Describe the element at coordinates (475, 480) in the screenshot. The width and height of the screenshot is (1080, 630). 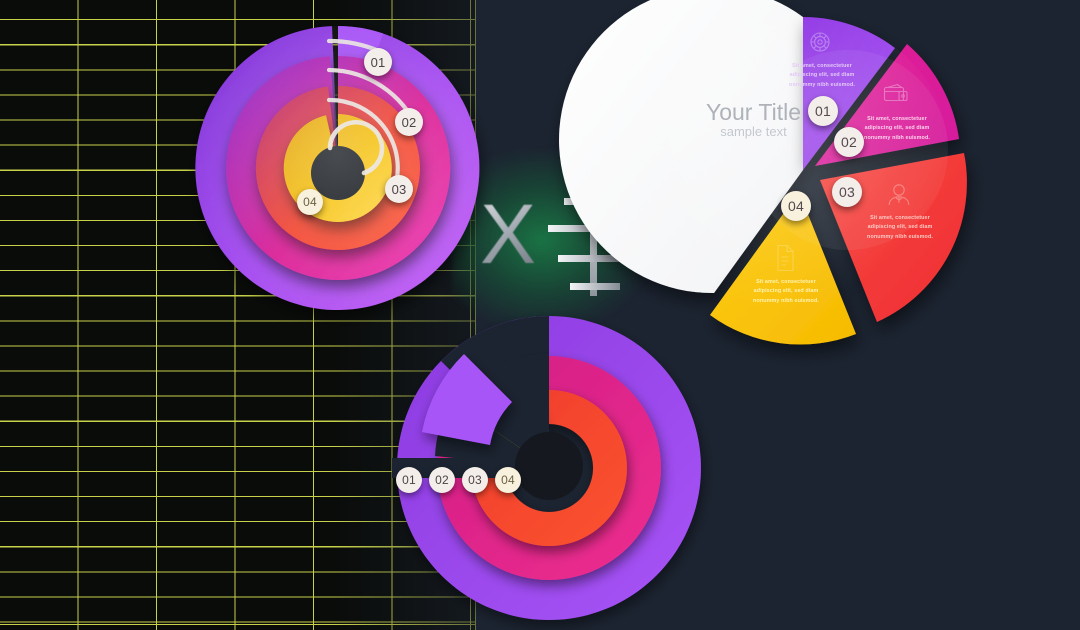
I see `radial-bottom-badge-03: 03` at that location.